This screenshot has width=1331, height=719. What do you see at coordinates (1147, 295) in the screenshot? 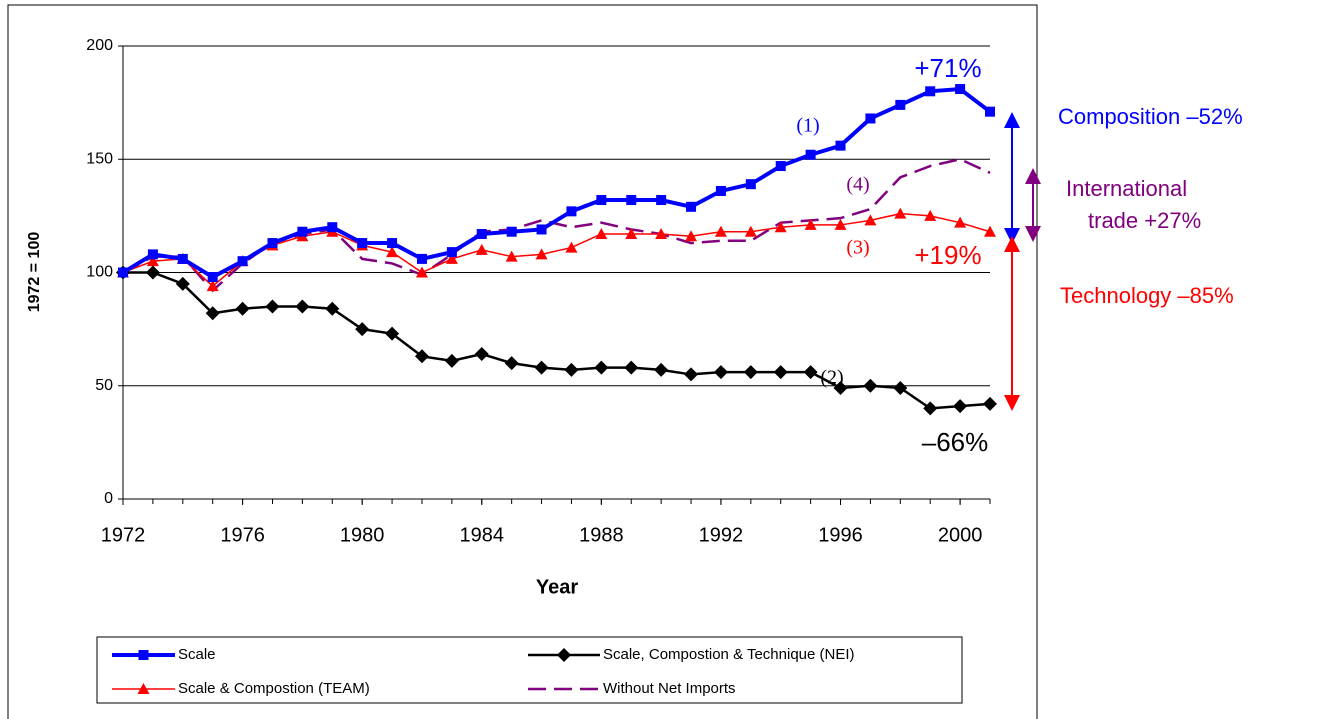
I see `annotation: Technology –85%` at bounding box center [1147, 295].